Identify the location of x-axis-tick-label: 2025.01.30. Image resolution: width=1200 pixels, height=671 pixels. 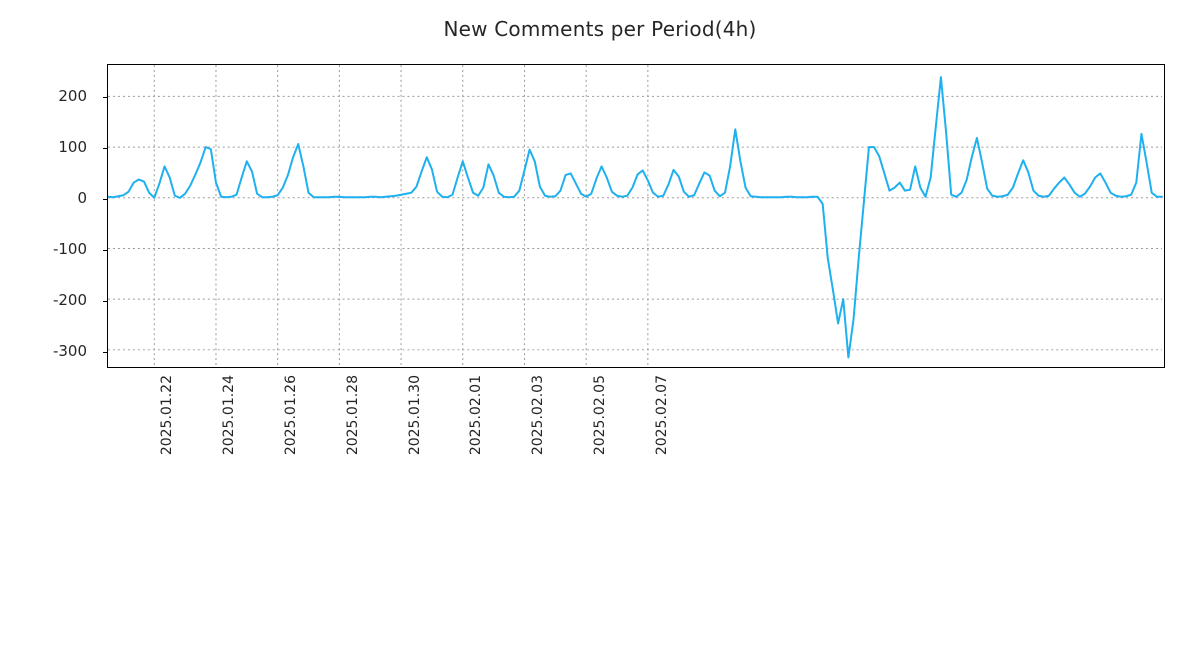
(414, 415).